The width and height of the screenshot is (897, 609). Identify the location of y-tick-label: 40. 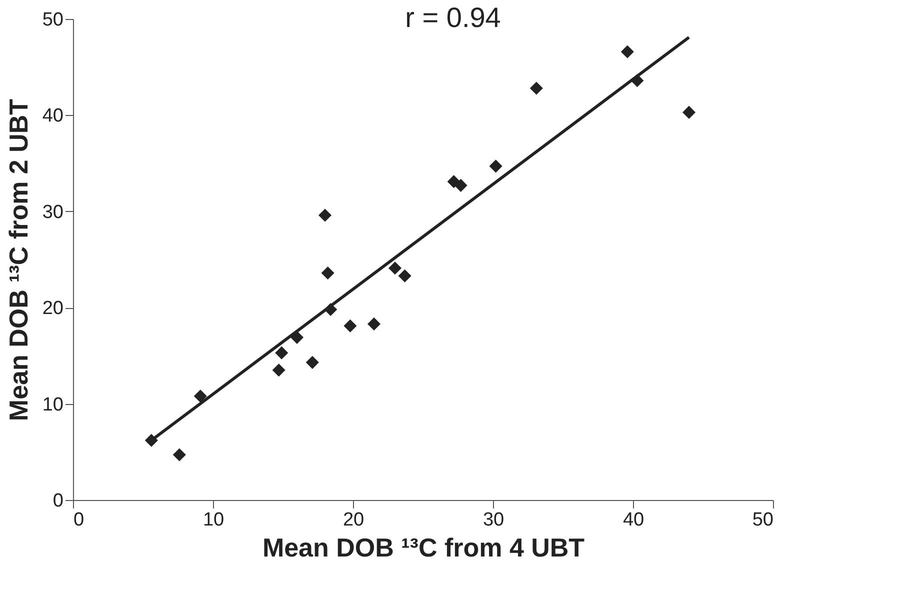
(53, 116).